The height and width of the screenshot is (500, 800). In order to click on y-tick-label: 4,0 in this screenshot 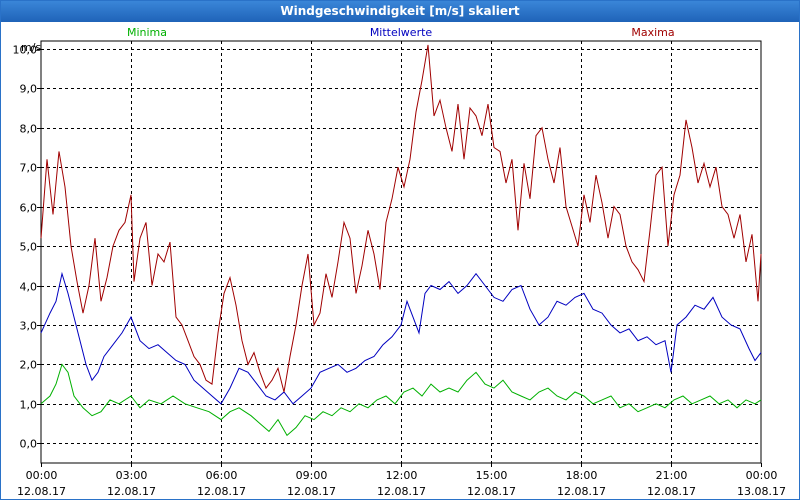, I will do `click(29, 287)`.